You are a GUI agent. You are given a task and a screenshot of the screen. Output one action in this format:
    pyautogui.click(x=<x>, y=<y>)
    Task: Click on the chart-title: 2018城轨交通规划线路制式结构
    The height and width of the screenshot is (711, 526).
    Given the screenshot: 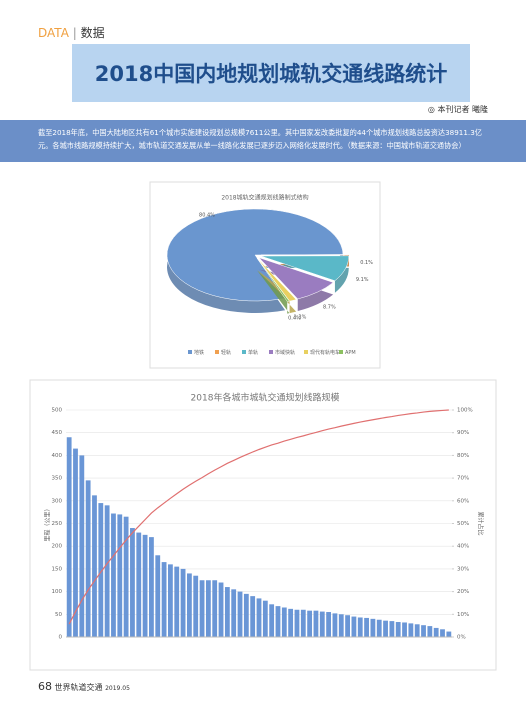 What is the action you would take?
    pyautogui.click(x=264, y=198)
    